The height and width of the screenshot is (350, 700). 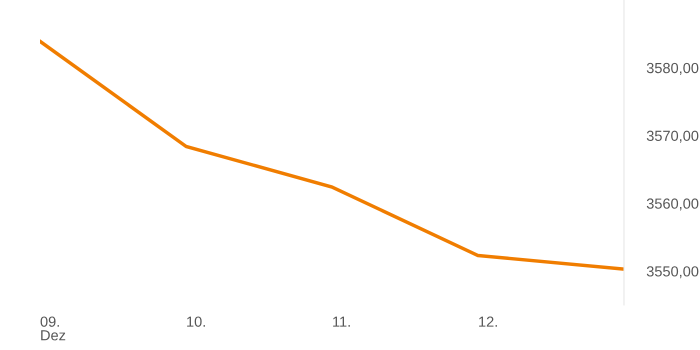 I want to click on x-tick-label: 12., so click(x=488, y=321).